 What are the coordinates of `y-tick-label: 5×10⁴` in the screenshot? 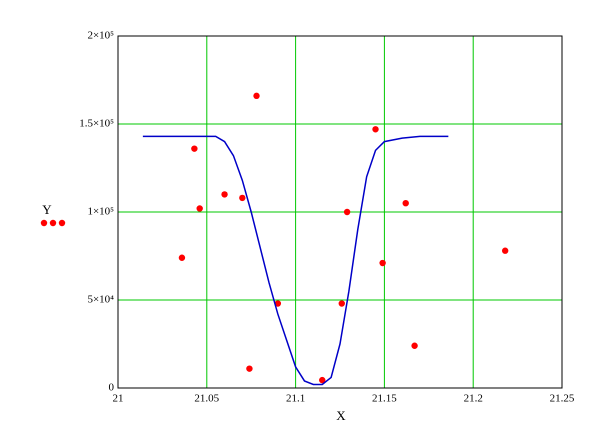 It's located at (100, 300).